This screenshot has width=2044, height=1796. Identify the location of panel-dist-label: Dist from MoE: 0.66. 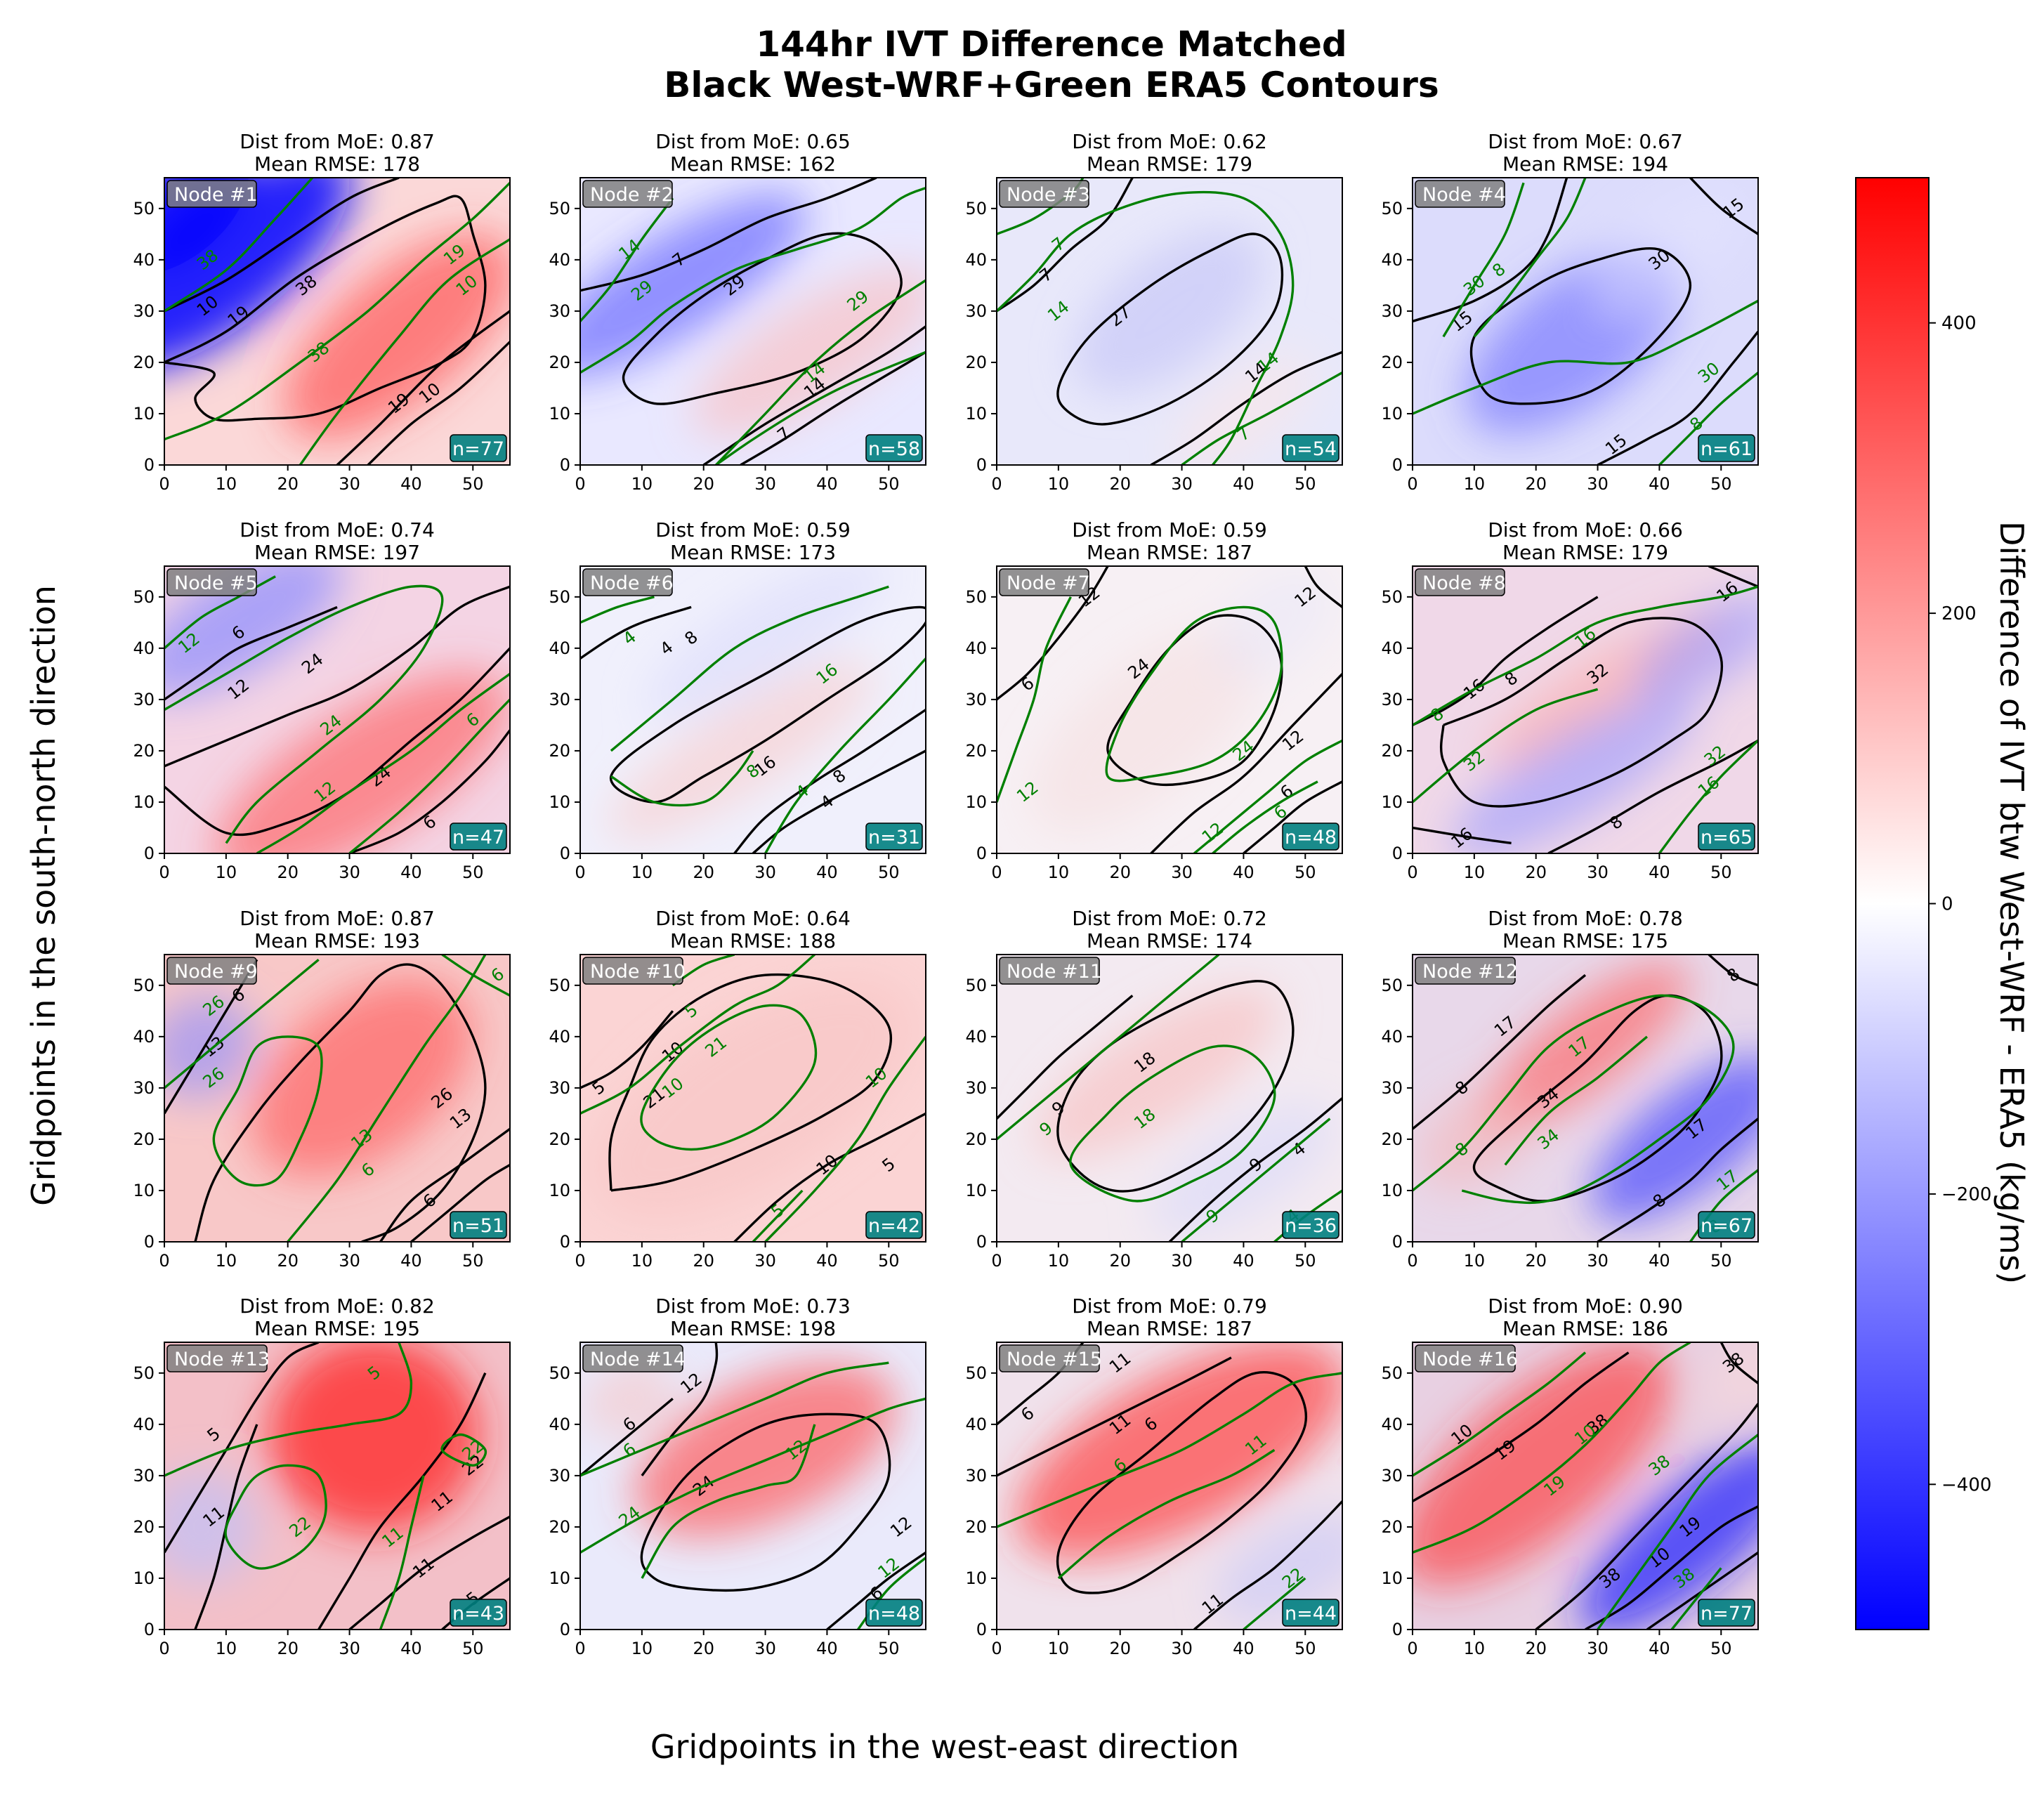
(1585, 530).